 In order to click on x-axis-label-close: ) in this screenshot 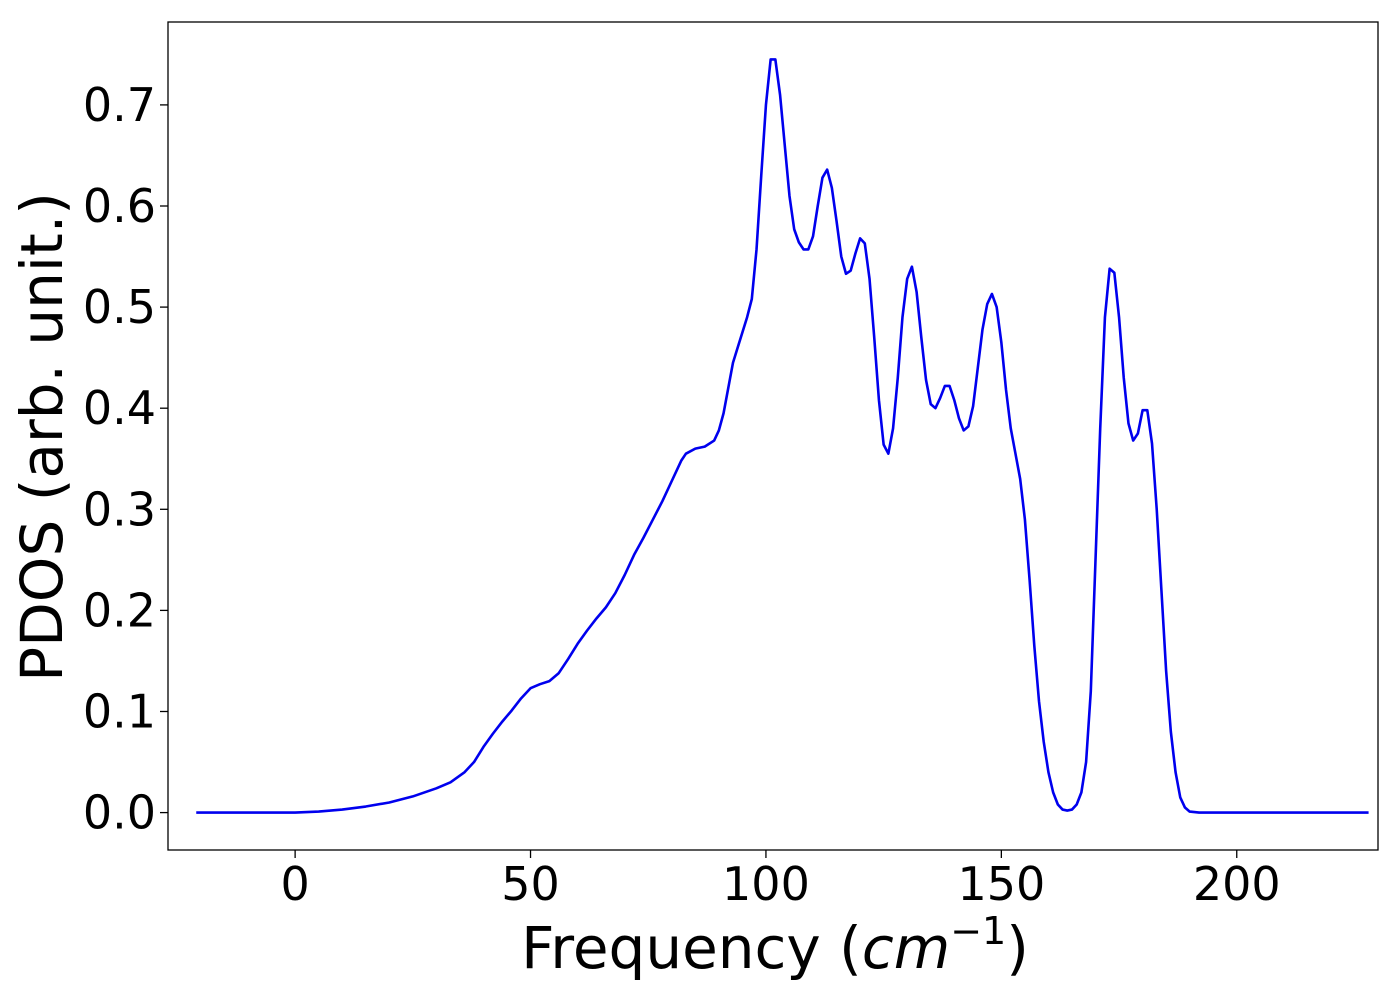, I will do `click(1017, 948)`.